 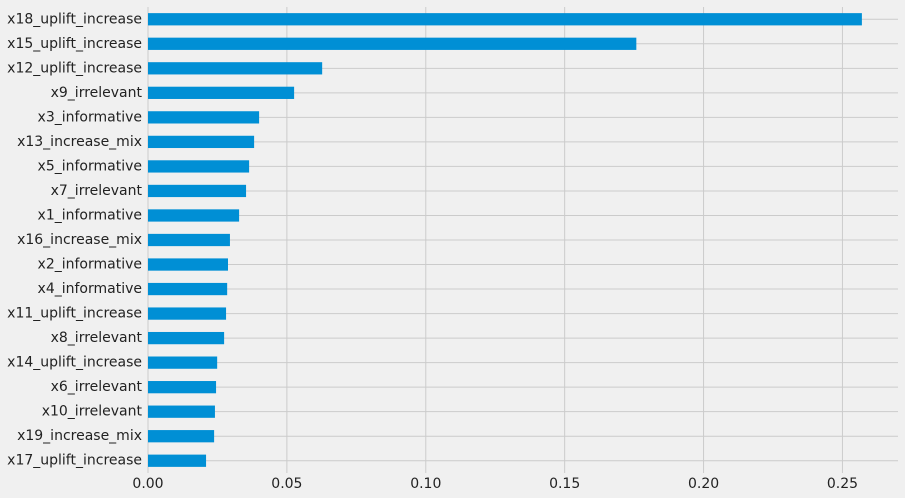 I want to click on y-tick-label: x5_informative, so click(x=90, y=166).